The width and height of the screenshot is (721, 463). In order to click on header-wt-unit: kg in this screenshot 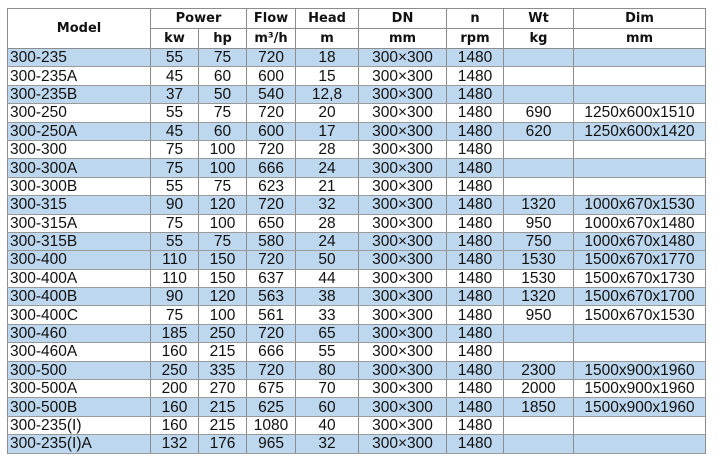, I will do `click(539, 38)`.